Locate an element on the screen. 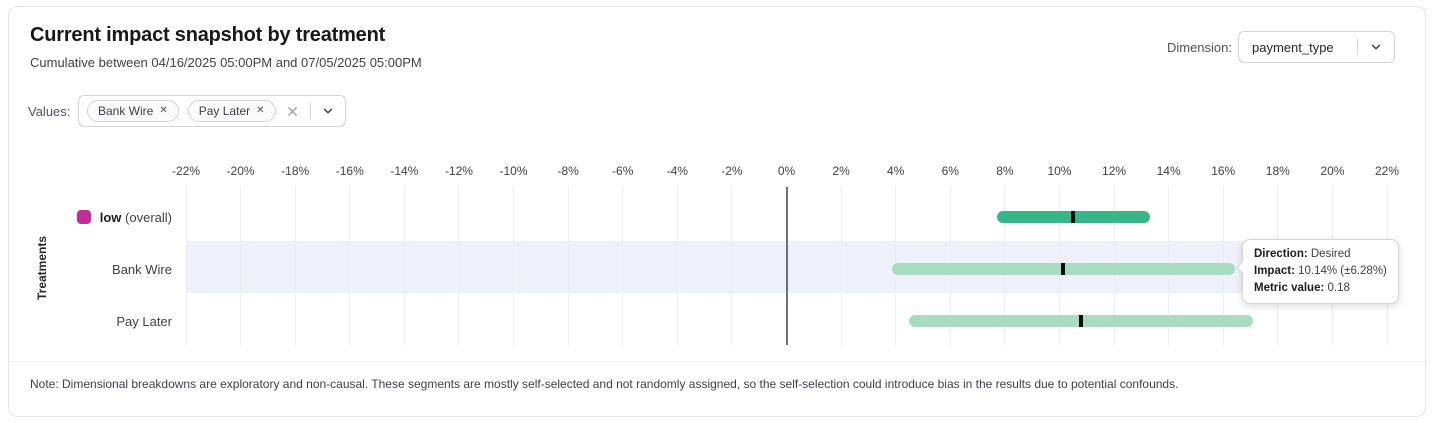 The height and width of the screenshot is (423, 1434). row-label: low (overall) is located at coordinates (101, 217).